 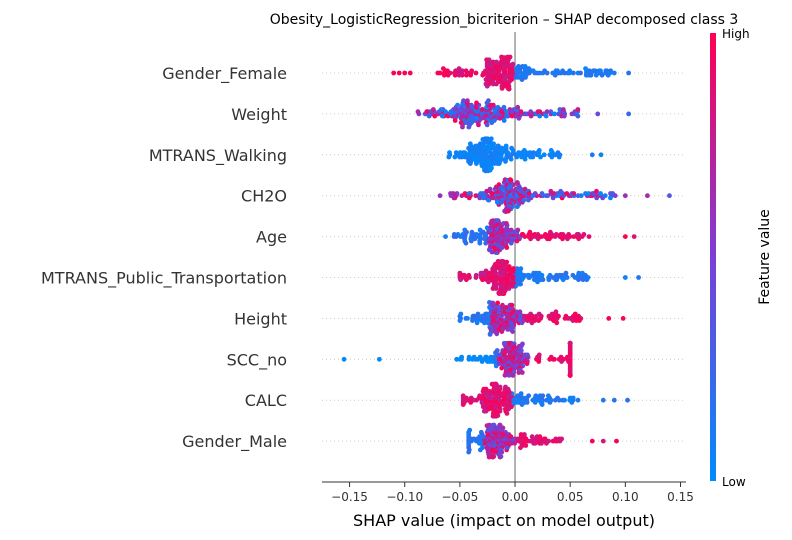 I want to click on colorbar-title: Feature value, so click(x=765, y=257).